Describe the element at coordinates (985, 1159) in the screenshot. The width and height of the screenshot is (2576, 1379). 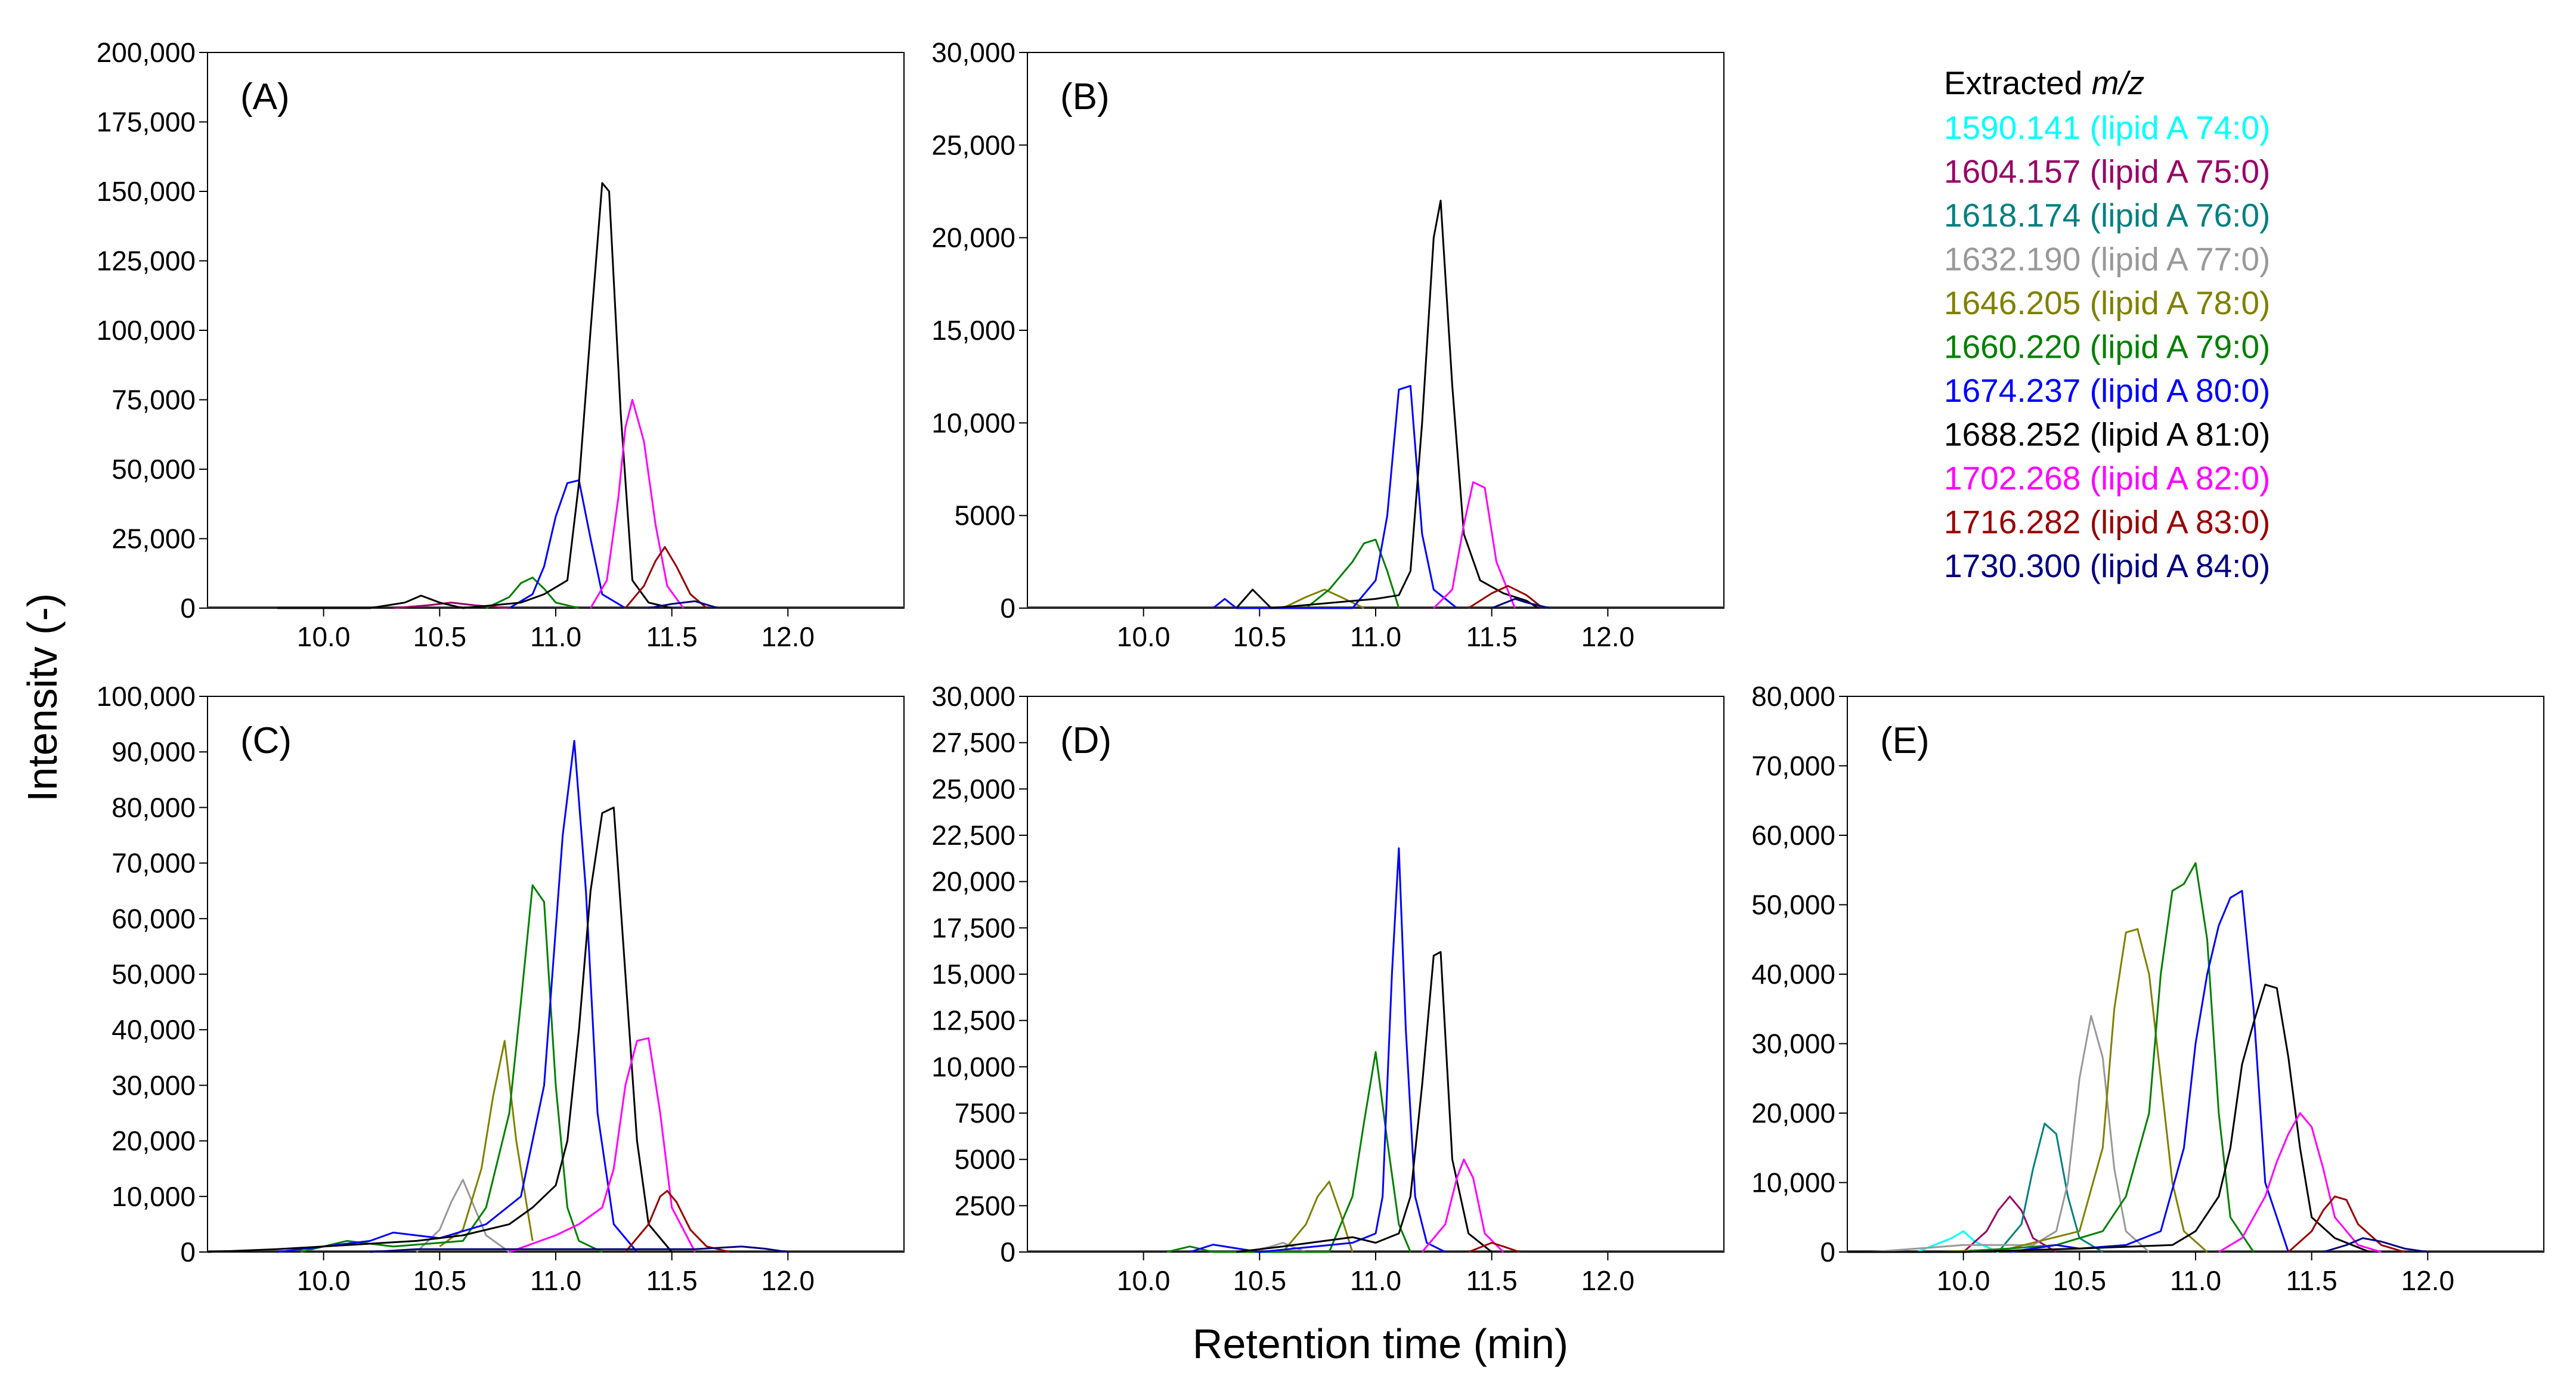
I see `y-tick-label: 5000` at that location.